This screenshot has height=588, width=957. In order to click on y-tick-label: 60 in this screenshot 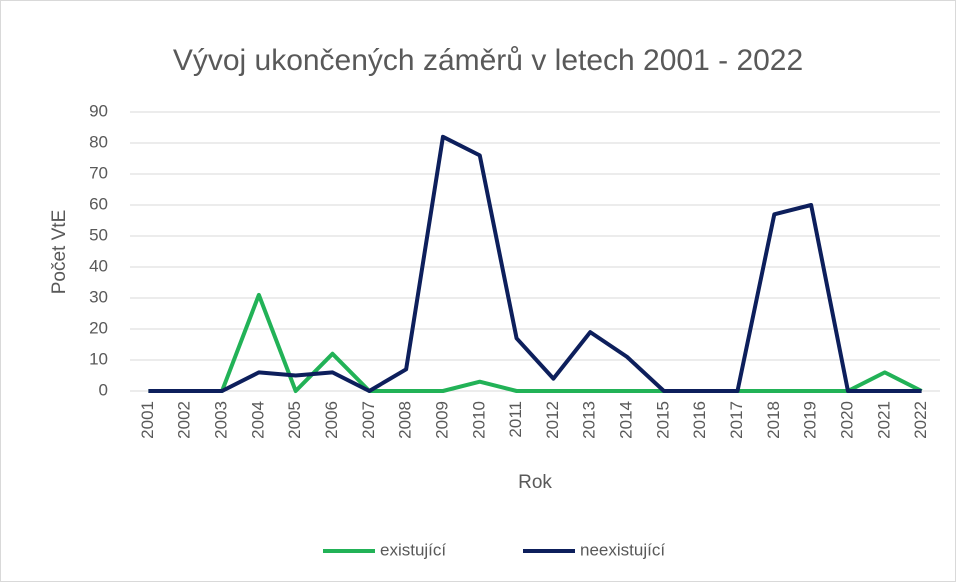, I will do `click(98, 203)`.